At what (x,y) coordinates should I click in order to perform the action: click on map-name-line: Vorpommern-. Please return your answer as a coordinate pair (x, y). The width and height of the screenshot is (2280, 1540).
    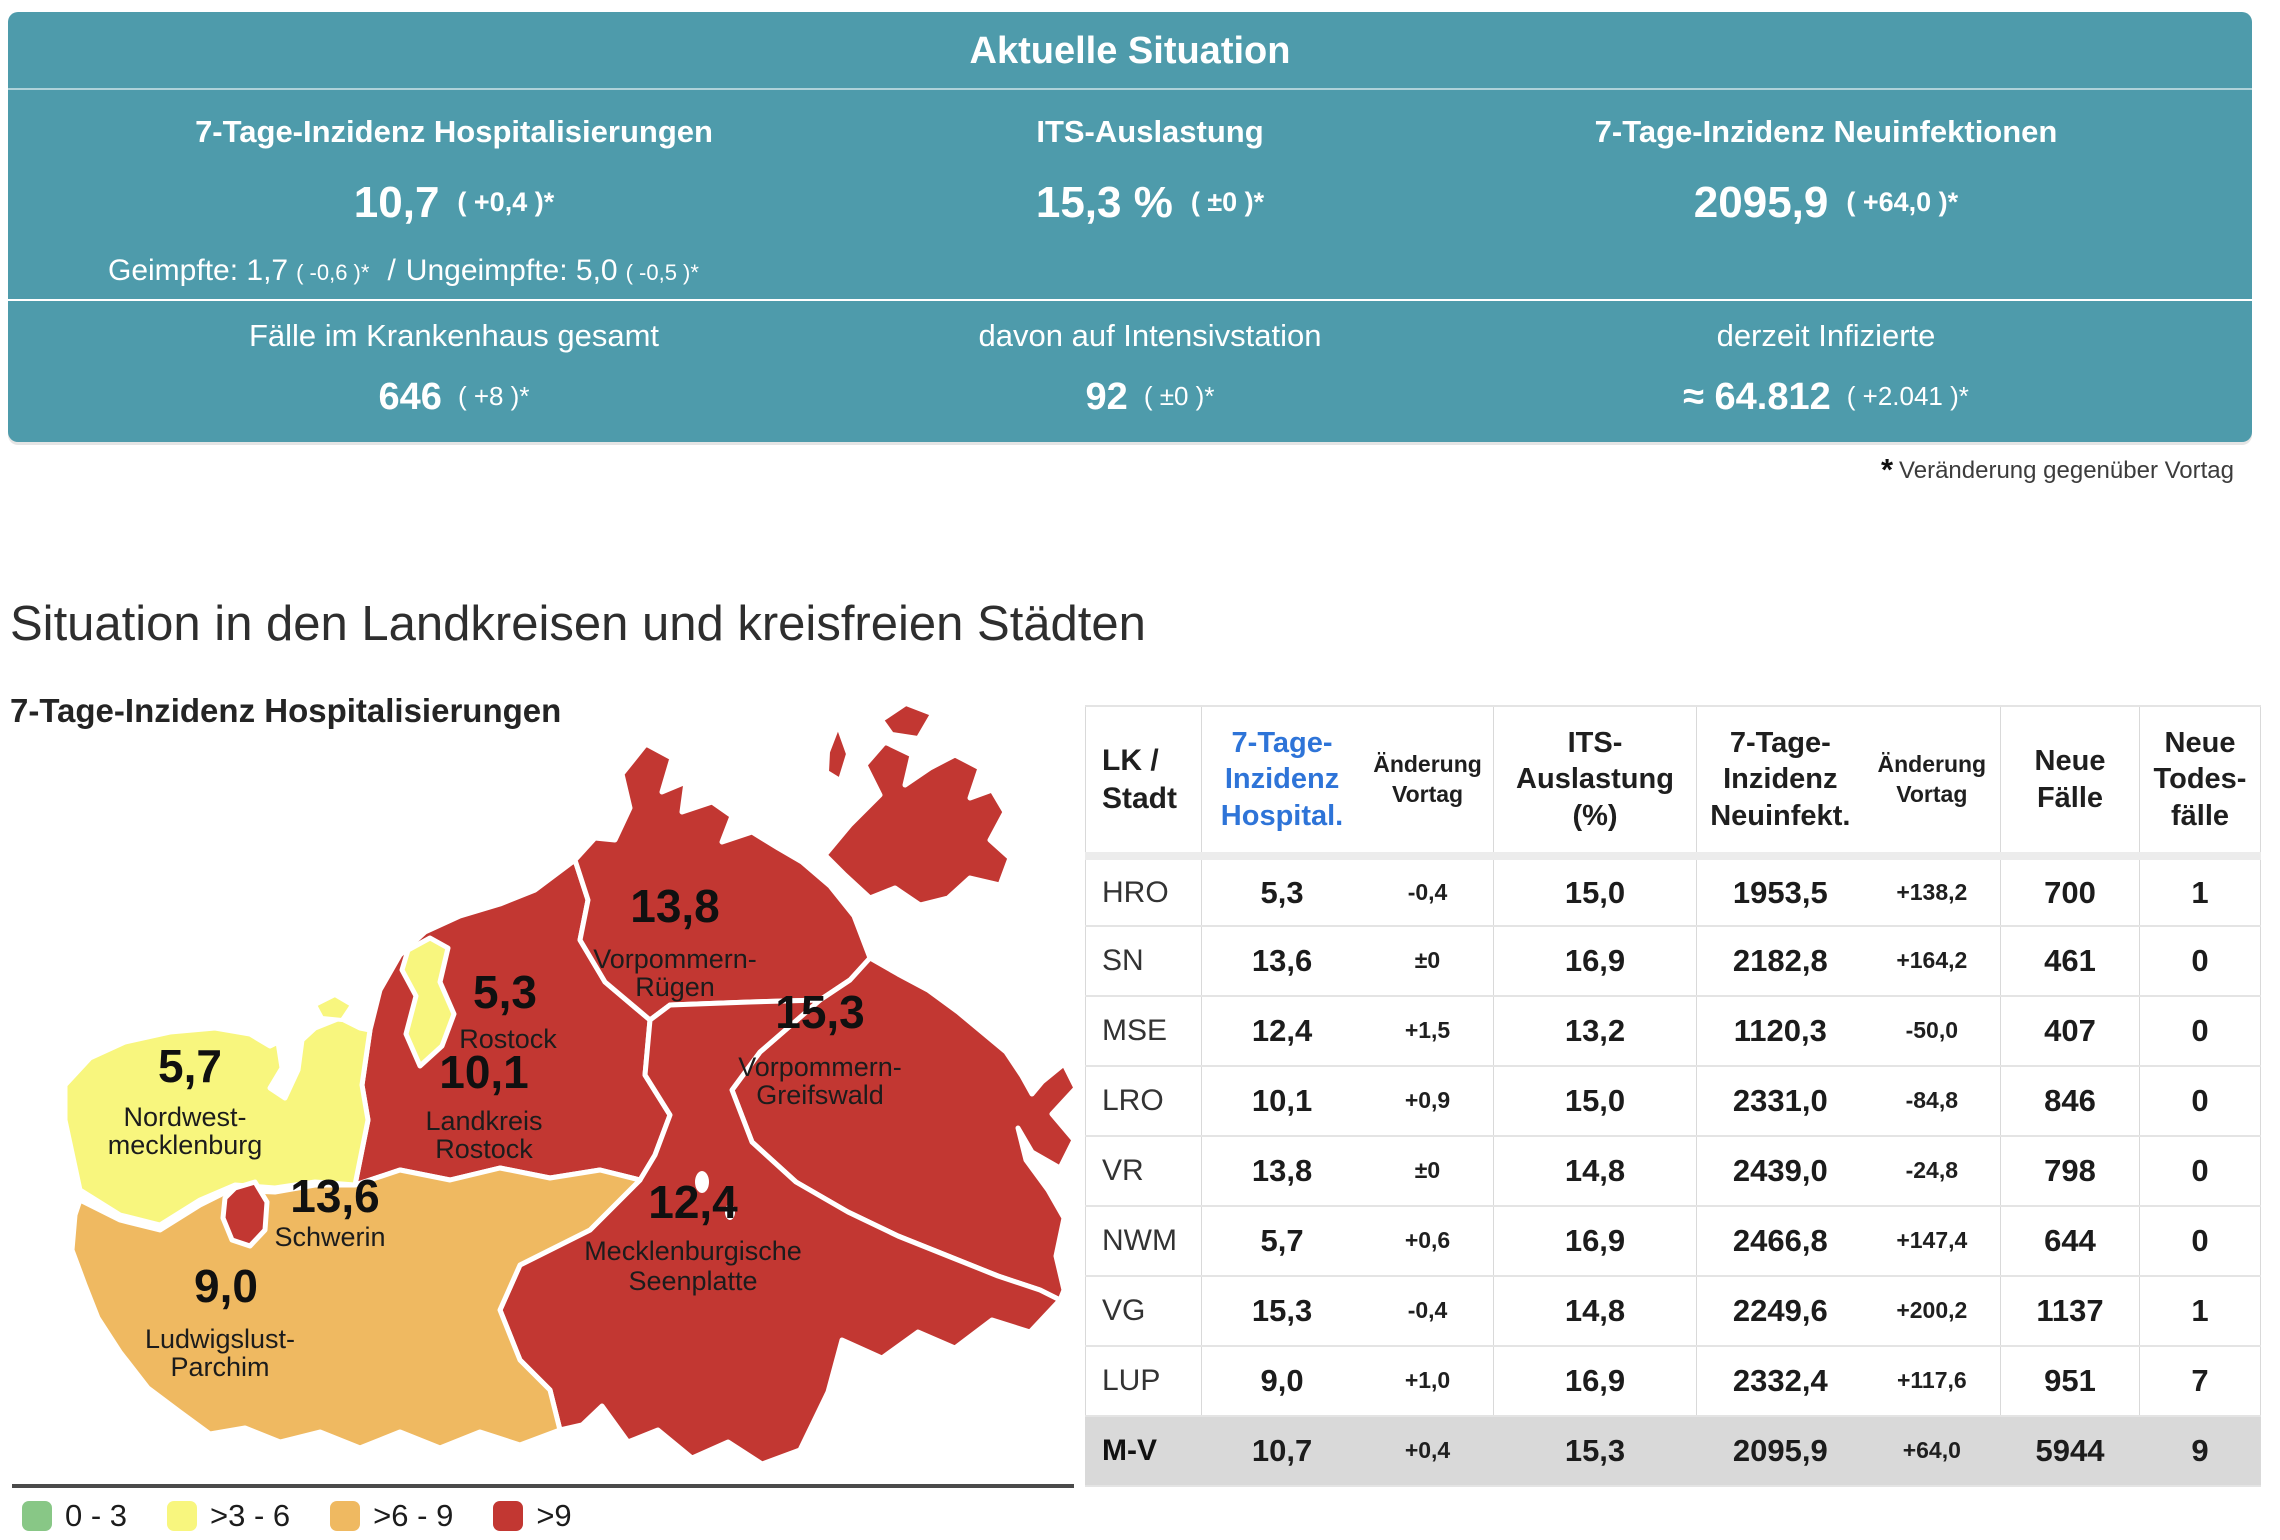
    Looking at the image, I should click on (675, 959).